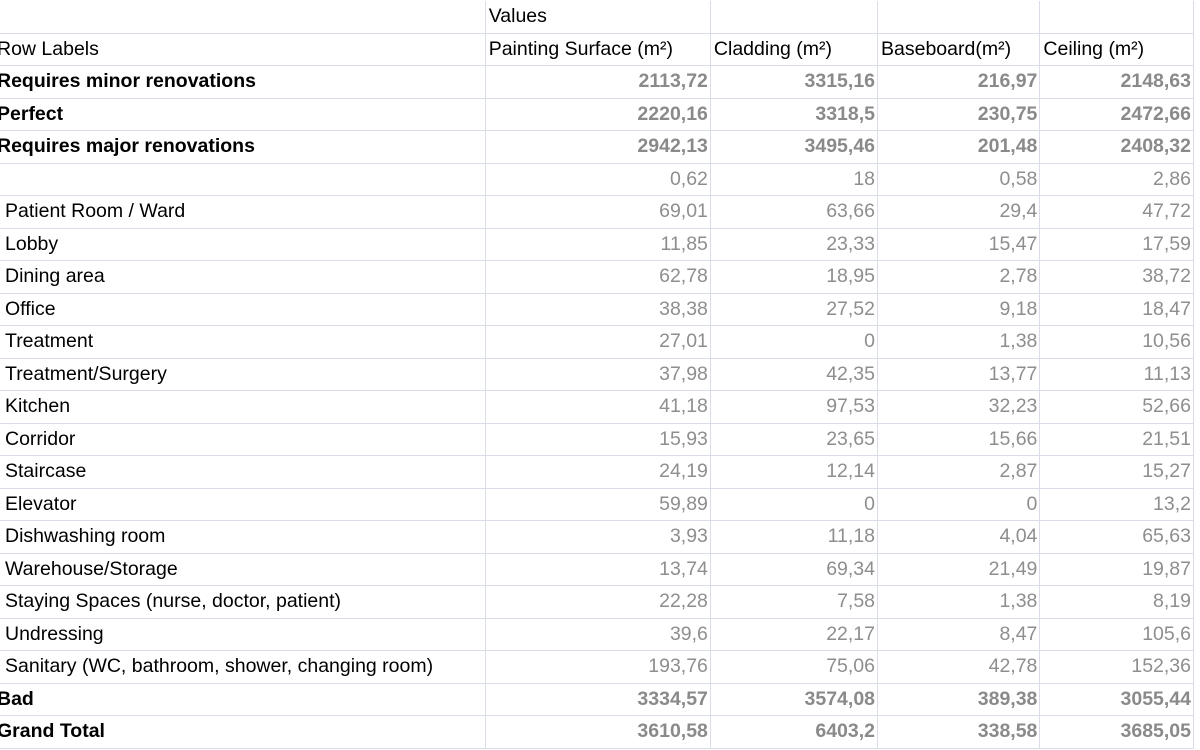 The image size is (1200, 750). I want to click on row-label: Treatment, so click(243, 342).